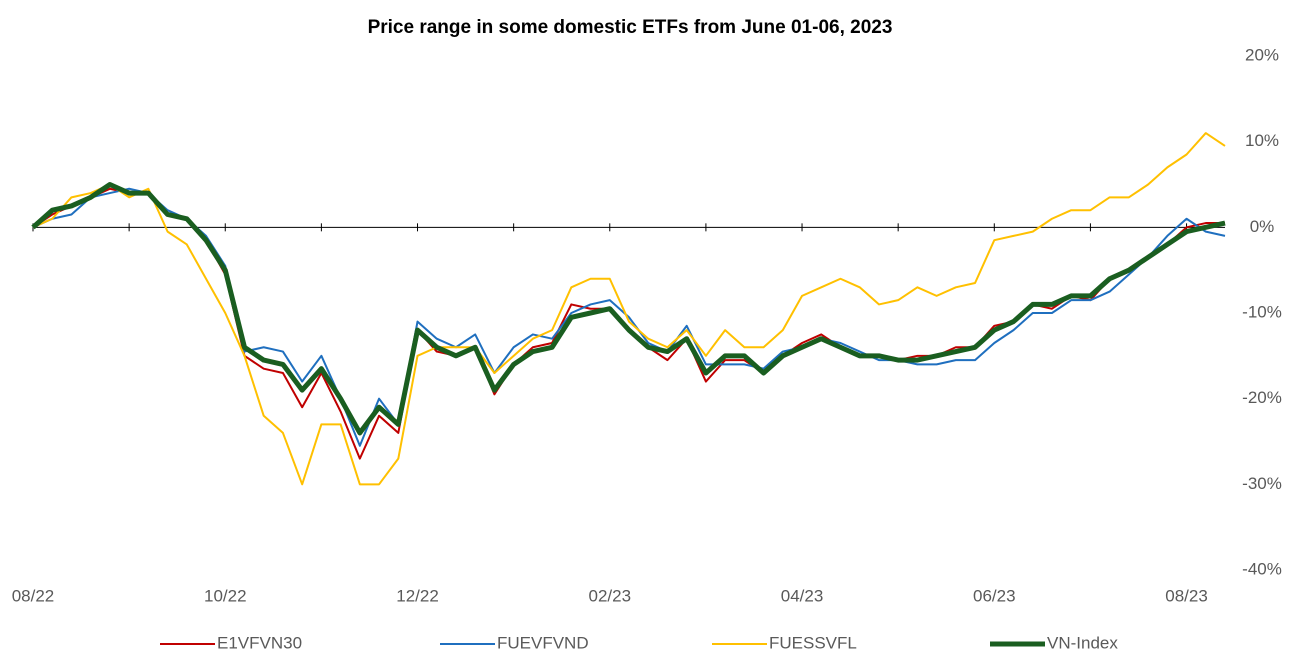 Image resolution: width=1296 pixels, height=659 pixels. I want to click on x-tick-label: 08/23, so click(1186, 595).